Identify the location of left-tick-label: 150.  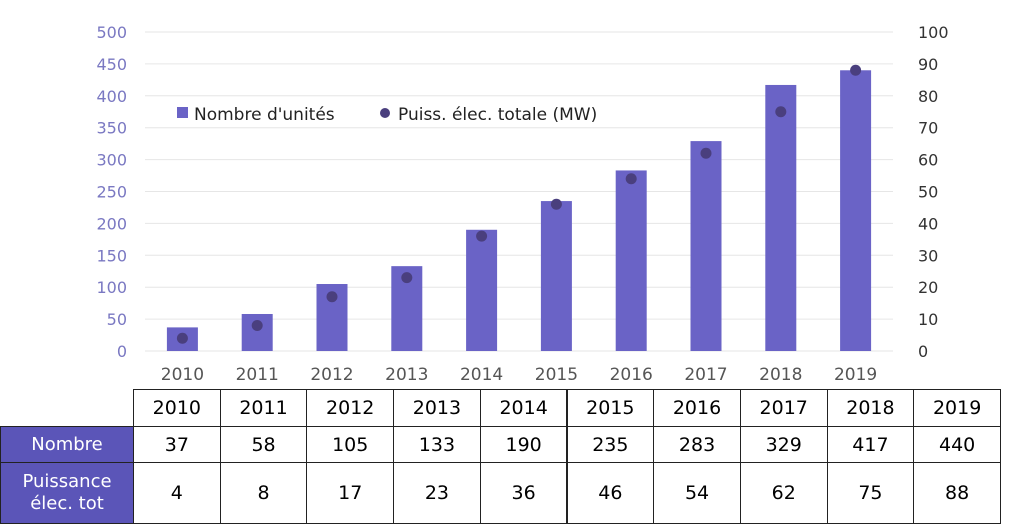
(111, 255).